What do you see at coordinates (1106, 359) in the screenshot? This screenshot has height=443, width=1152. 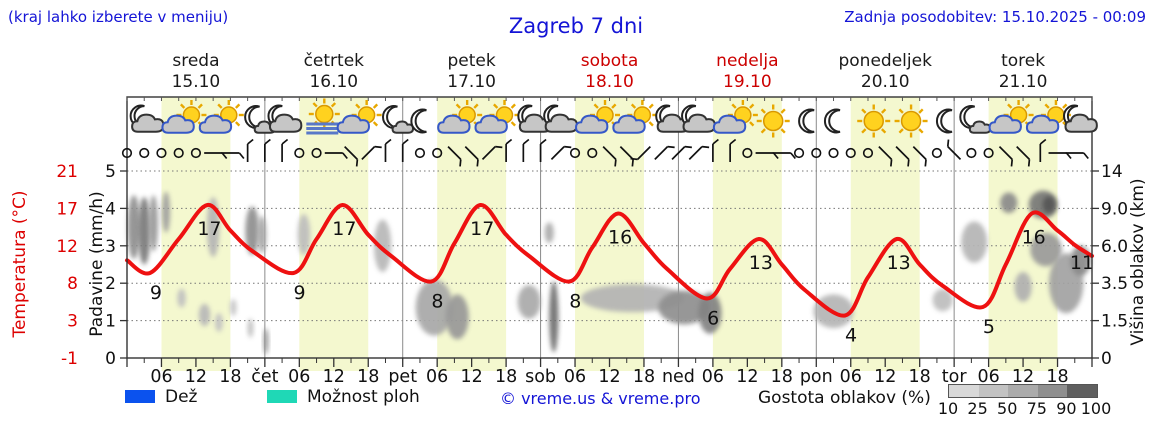 I see `height-tick-label: 0` at bounding box center [1106, 359].